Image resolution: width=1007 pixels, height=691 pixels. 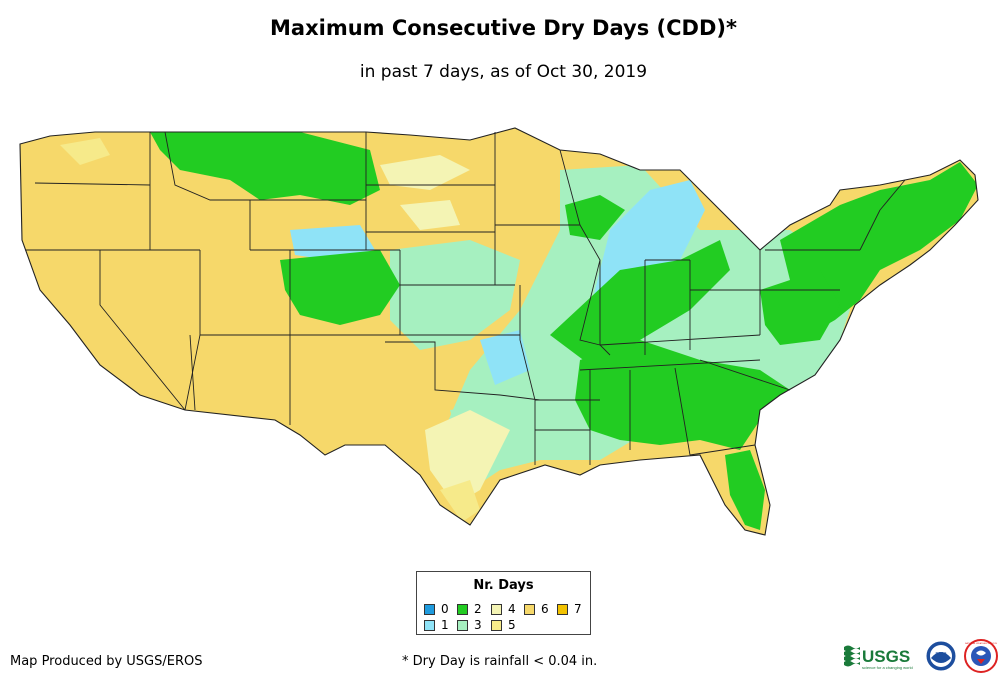 I want to click on nws-logo: NATIONAL WEATHER SERVICE, so click(x=981, y=656).